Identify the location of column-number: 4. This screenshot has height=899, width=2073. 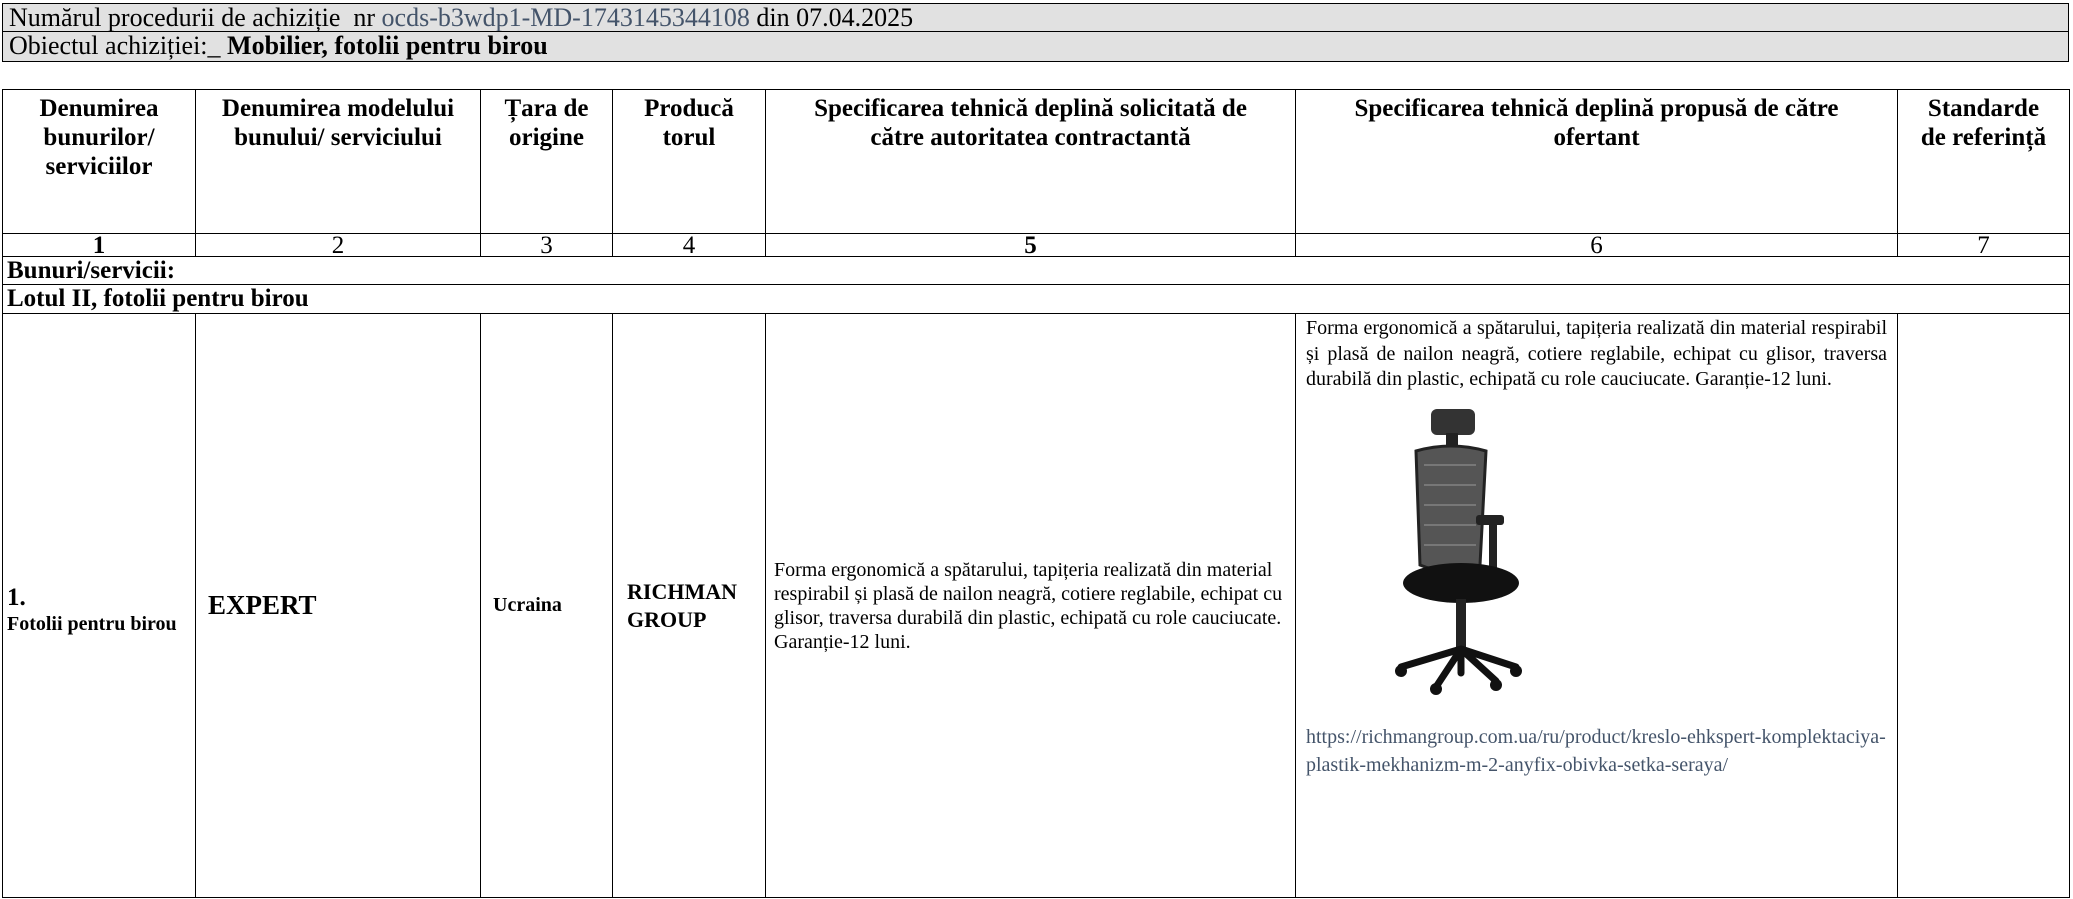
(689, 245).